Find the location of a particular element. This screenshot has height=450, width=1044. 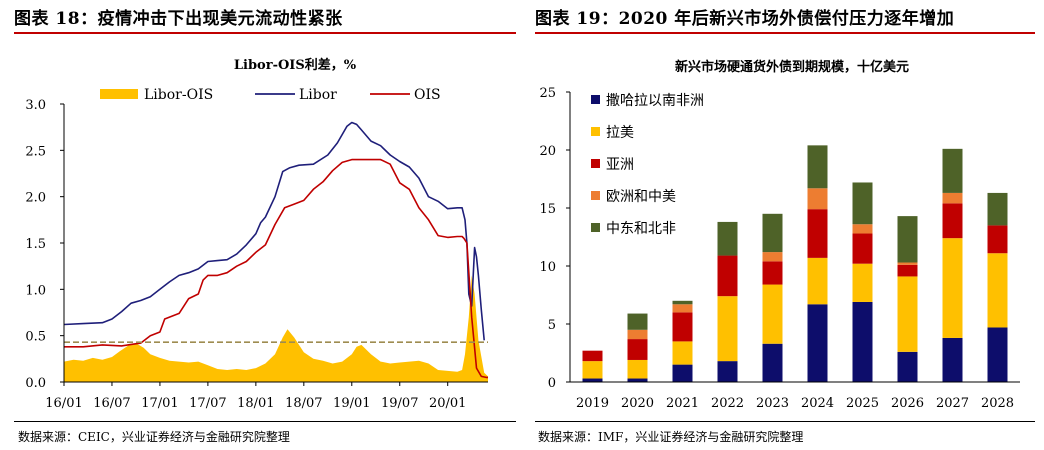

legend-label: 撒哈拉以南非洲 is located at coordinates (655, 101).